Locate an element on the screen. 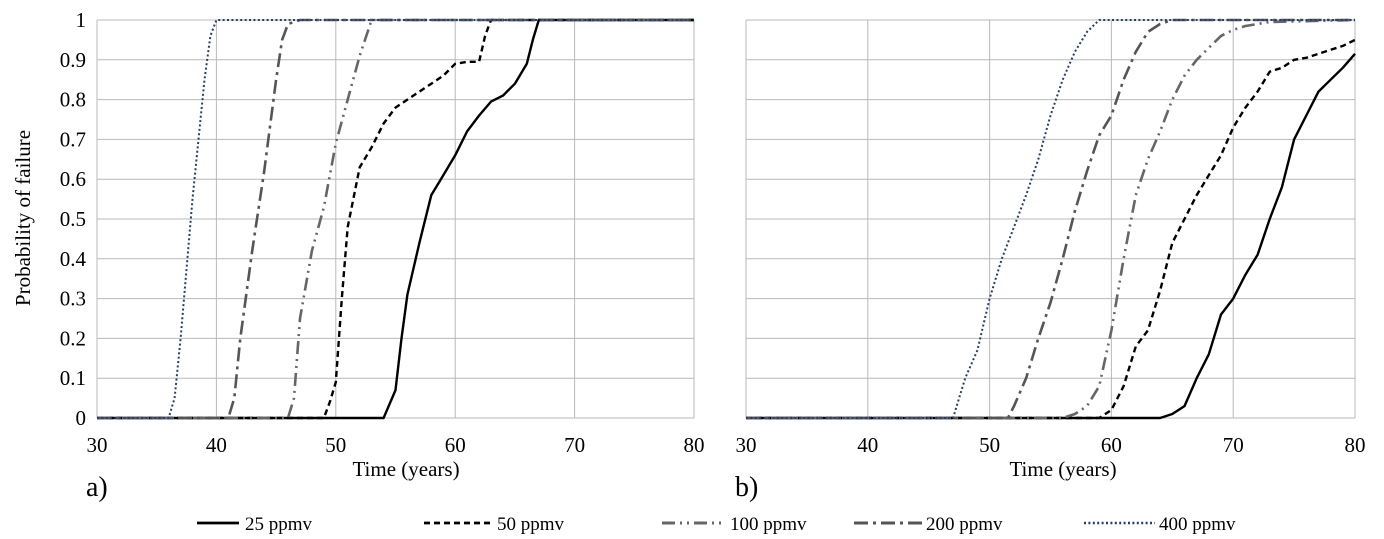  chart-legend: 25 ppmv 50 ppmv 100 ppmv 200 ppmv 400 ppmv is located at coordinates (716, 524).